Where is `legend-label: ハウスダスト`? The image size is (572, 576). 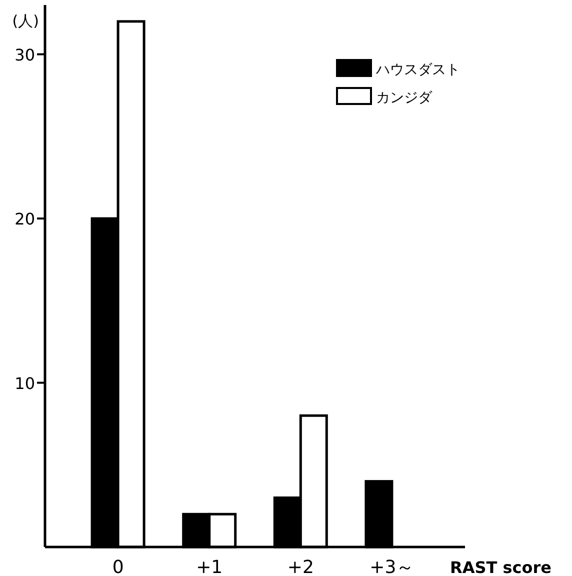 legend-label: ハウスダスト is located at coordinates (417, 70).